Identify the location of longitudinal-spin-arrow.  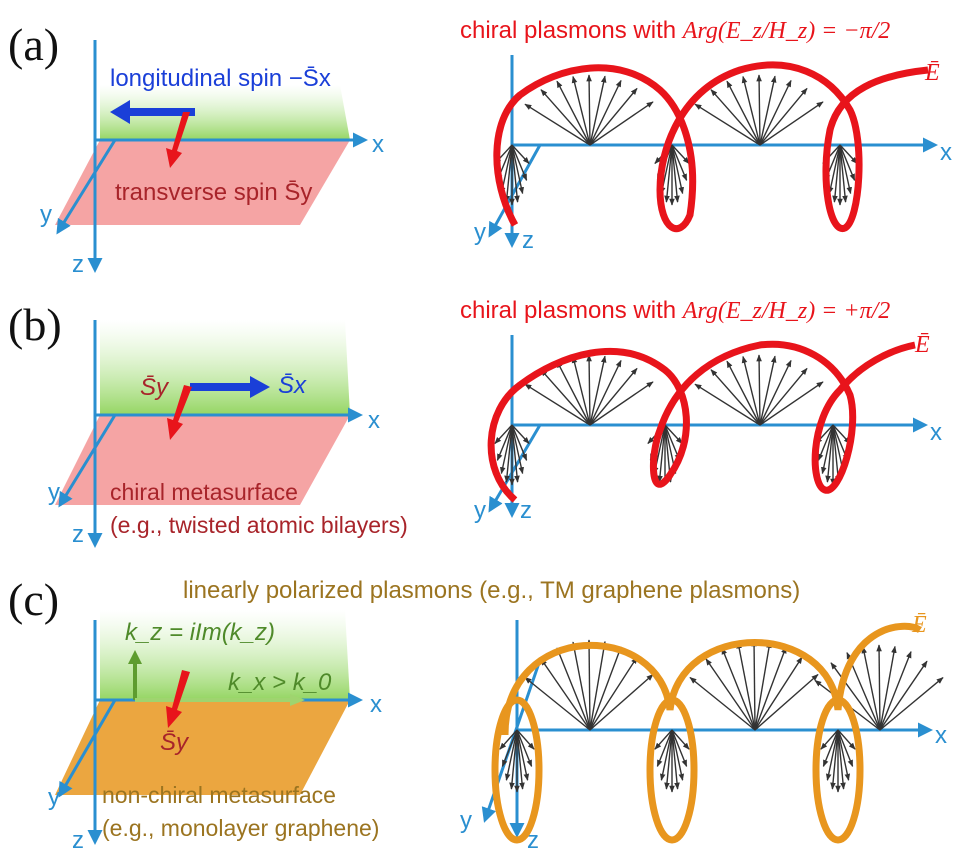
(230, 387).